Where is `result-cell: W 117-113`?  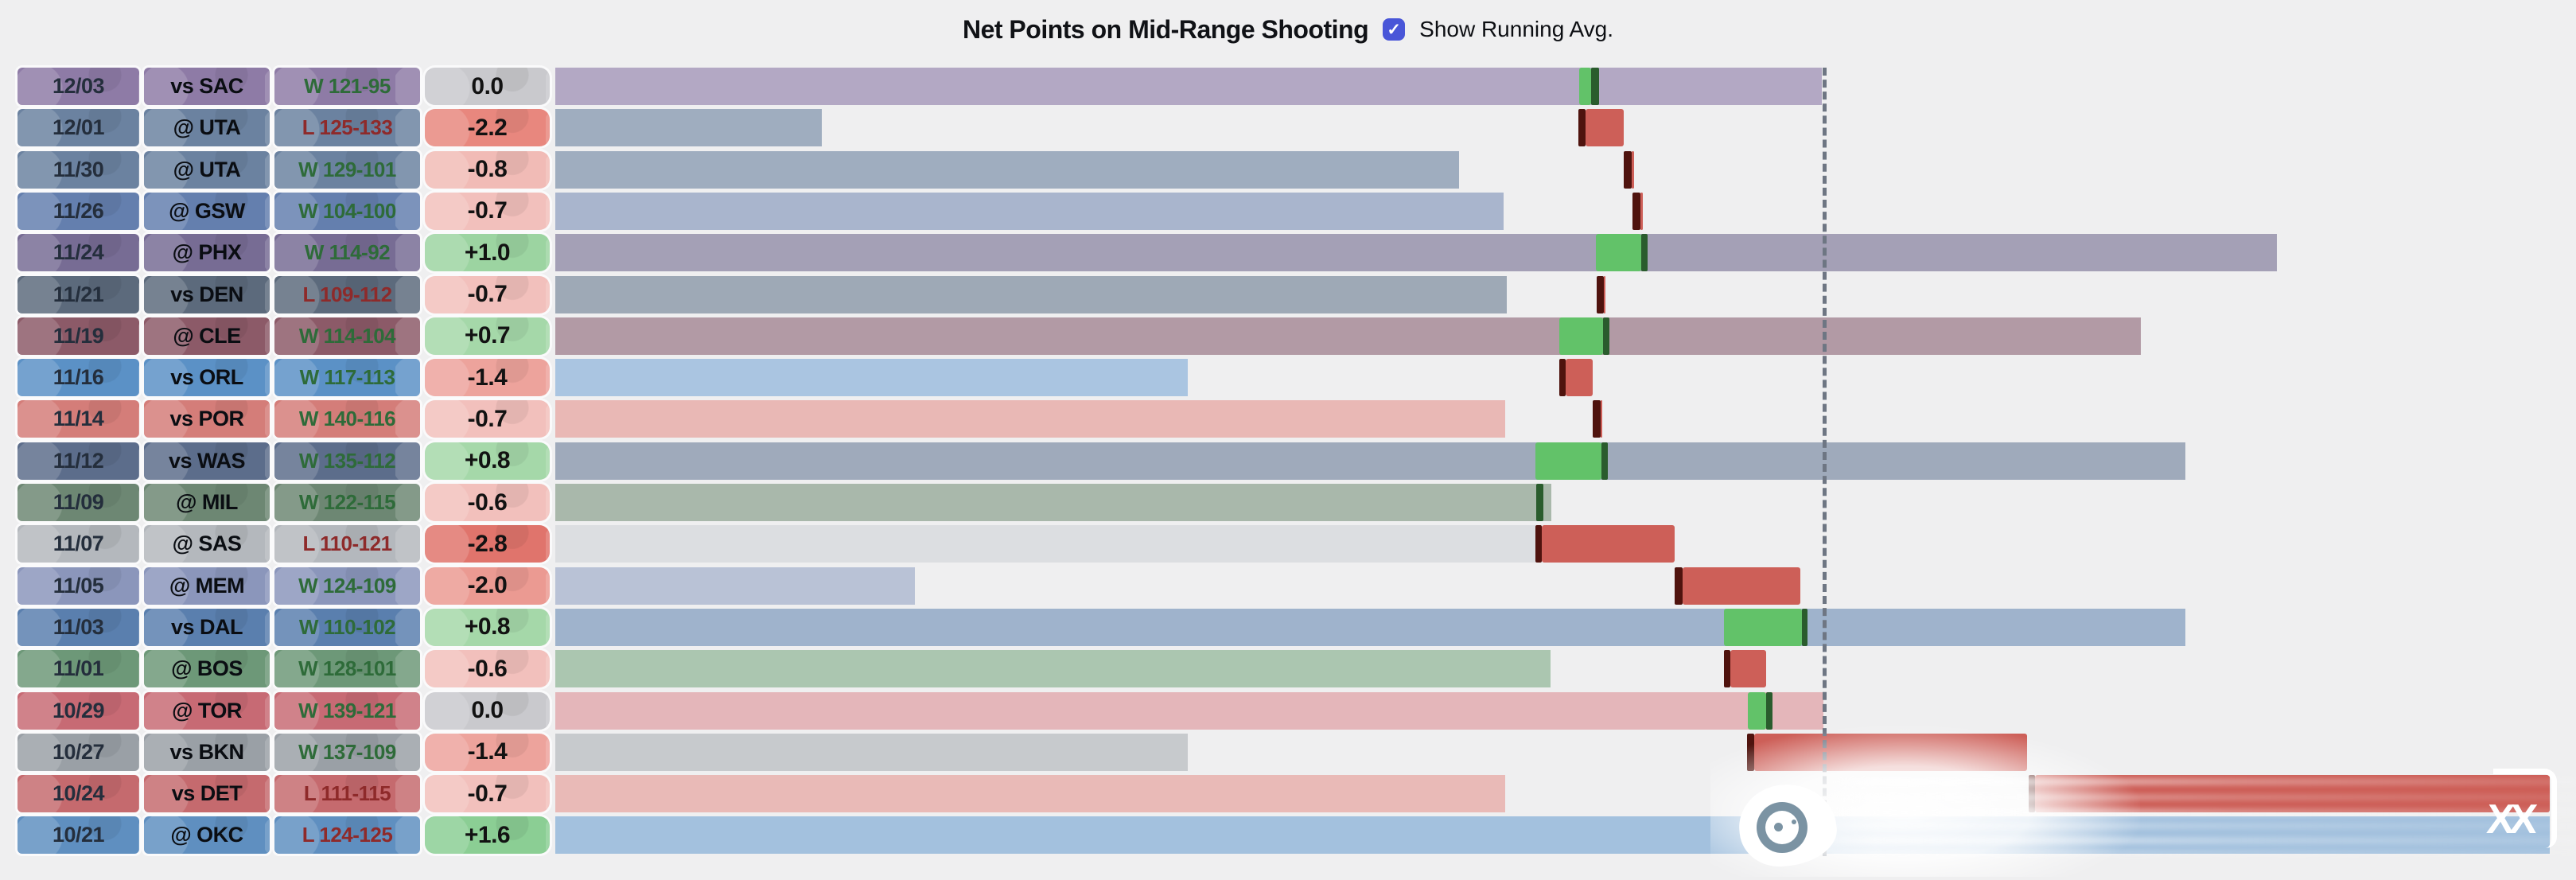
result-cell: W 117-113 is located at coordinates (347, 378).